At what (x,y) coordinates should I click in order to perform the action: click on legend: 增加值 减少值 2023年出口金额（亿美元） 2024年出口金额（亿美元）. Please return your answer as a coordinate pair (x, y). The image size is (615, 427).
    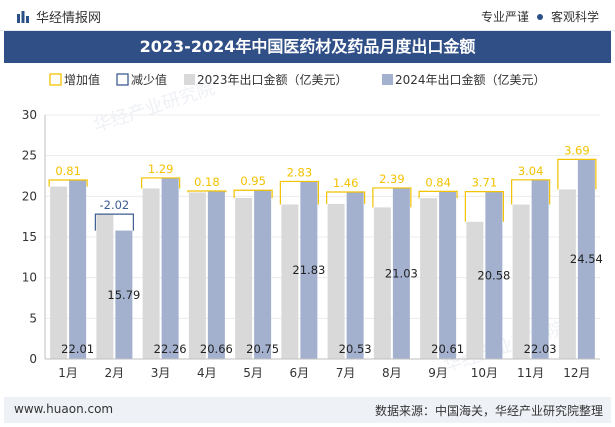
    Looking at the image, I should click on (297, 79).